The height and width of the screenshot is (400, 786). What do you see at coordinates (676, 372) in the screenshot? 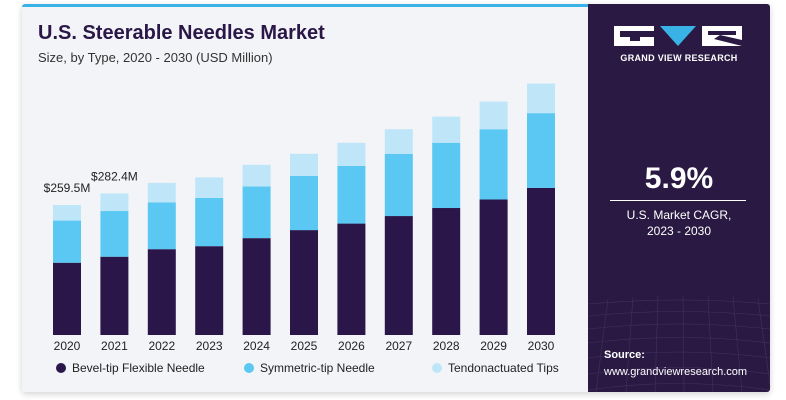
I see `source-link: www.grandviewresearch.com` at bounding box center [676, 372].